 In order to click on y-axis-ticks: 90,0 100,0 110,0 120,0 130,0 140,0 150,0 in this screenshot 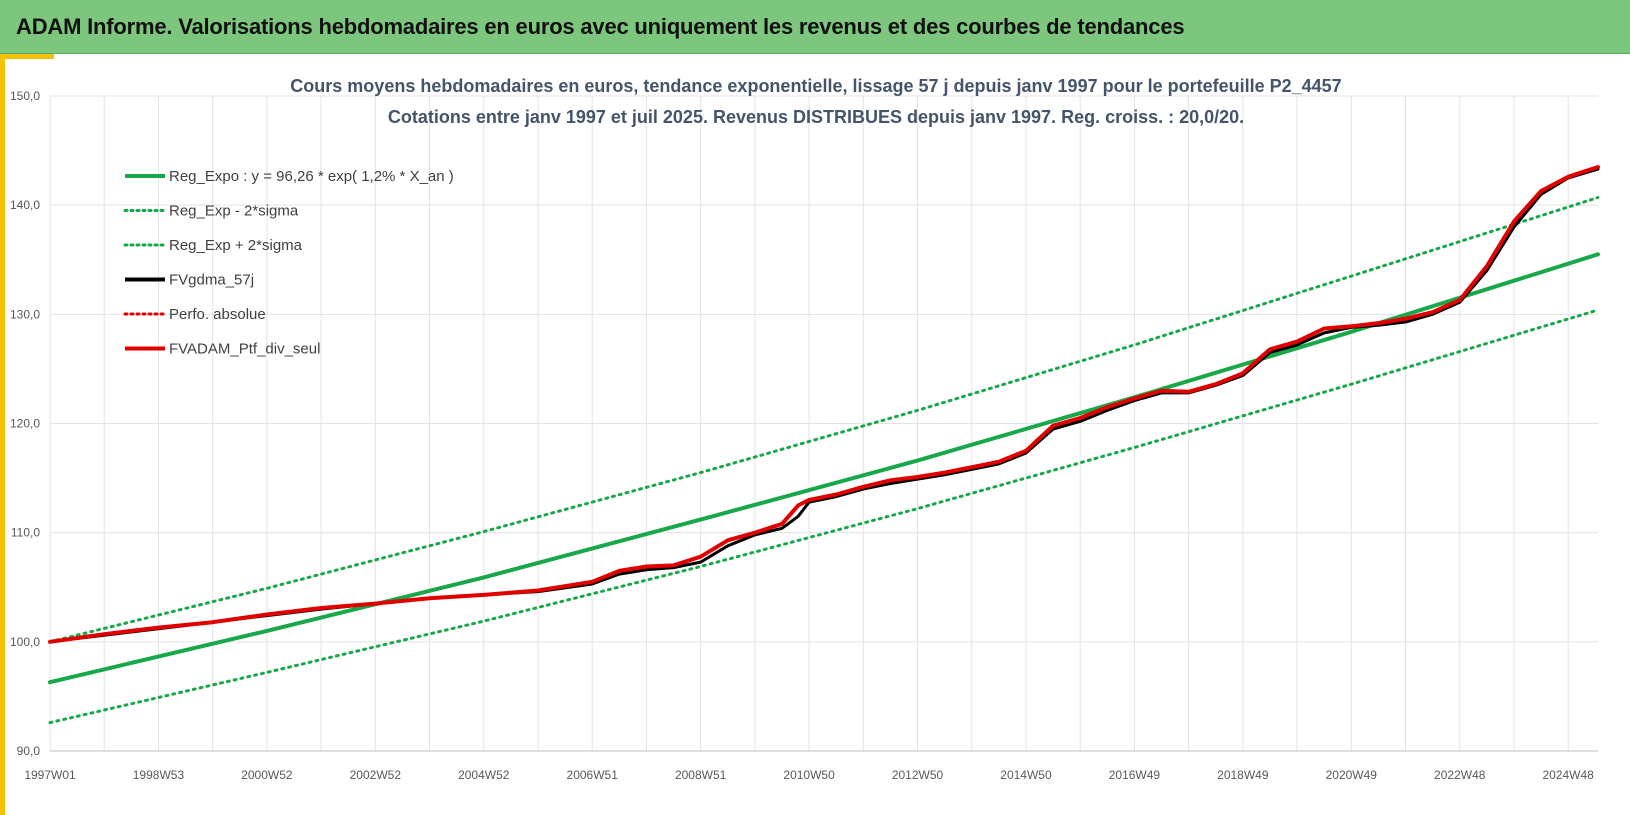, I will do `click(25, 423)`.